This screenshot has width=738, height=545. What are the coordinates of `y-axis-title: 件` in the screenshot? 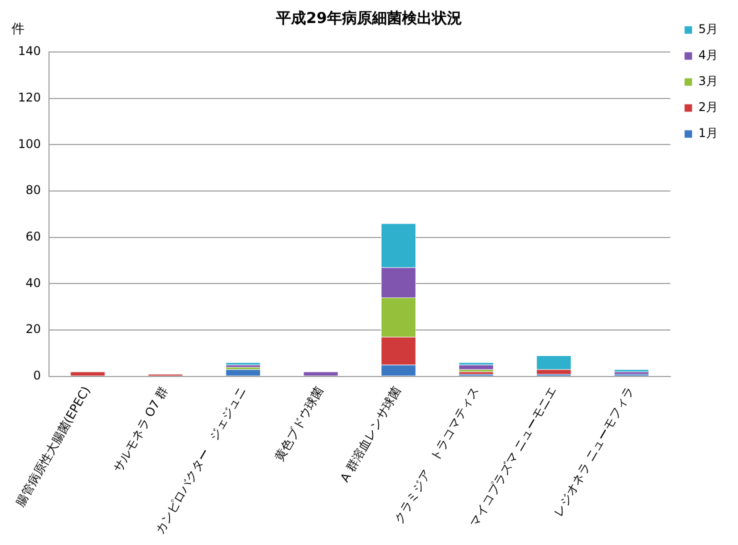 It's located at (18, 29).